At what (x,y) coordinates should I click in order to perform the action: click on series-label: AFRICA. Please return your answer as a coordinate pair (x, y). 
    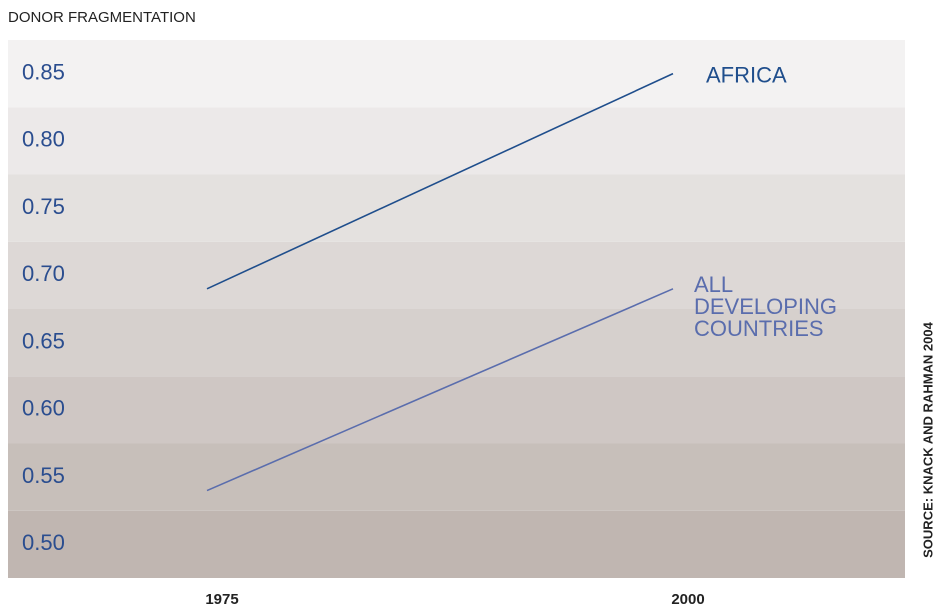
    Looking at the image, I should click on (746, 74).